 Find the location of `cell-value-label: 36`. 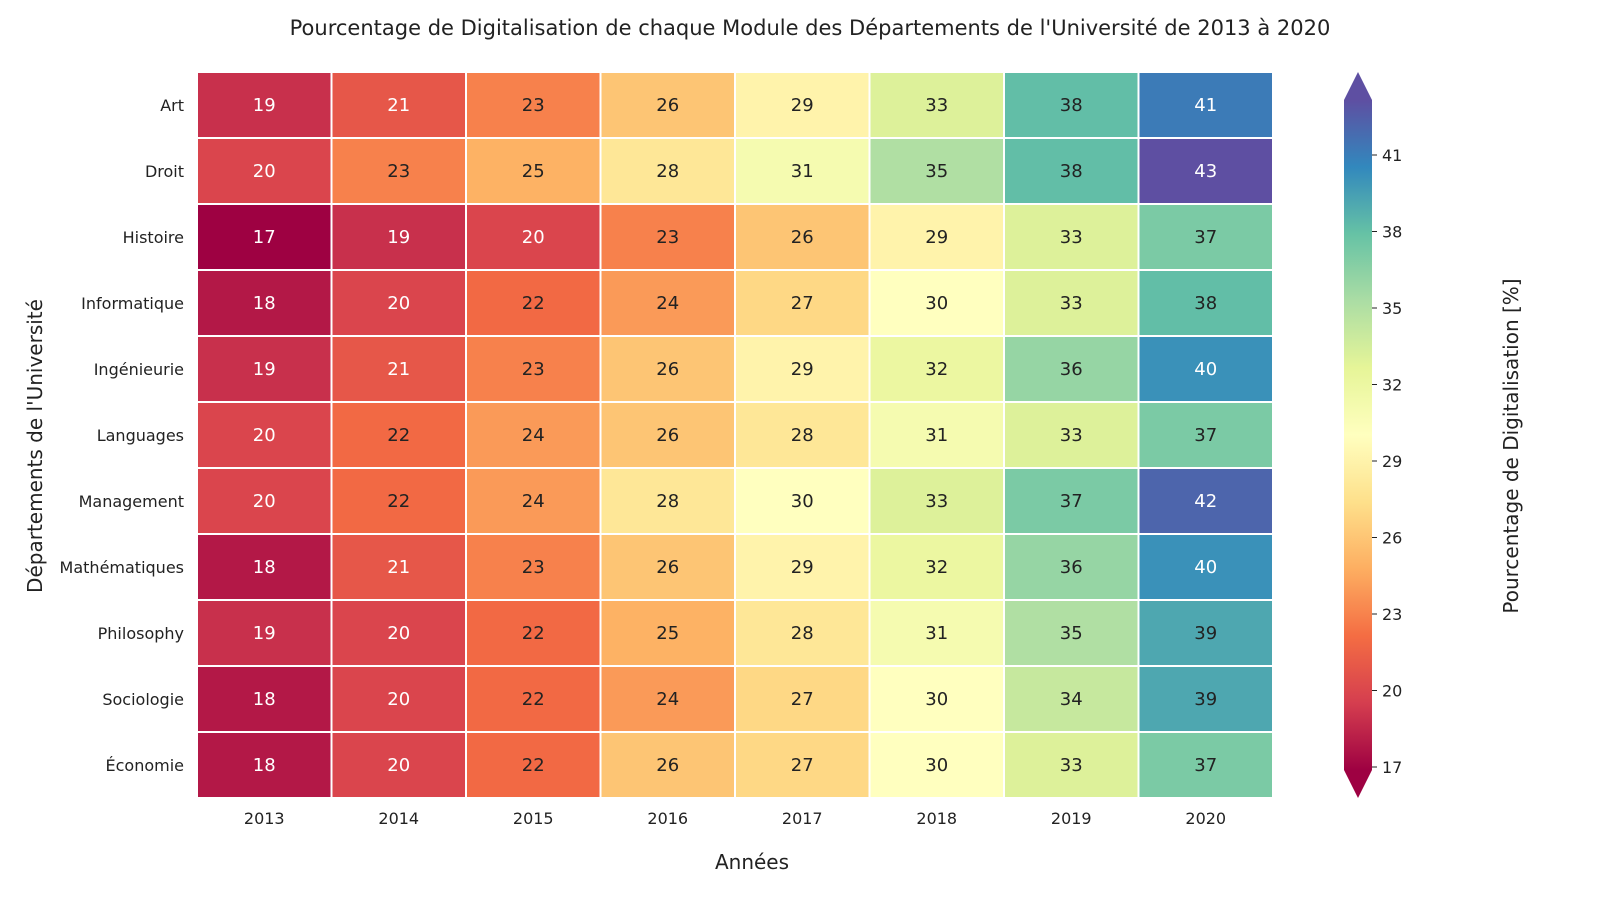

cell-value-label: 36 is located at coordinates (1071, 369).